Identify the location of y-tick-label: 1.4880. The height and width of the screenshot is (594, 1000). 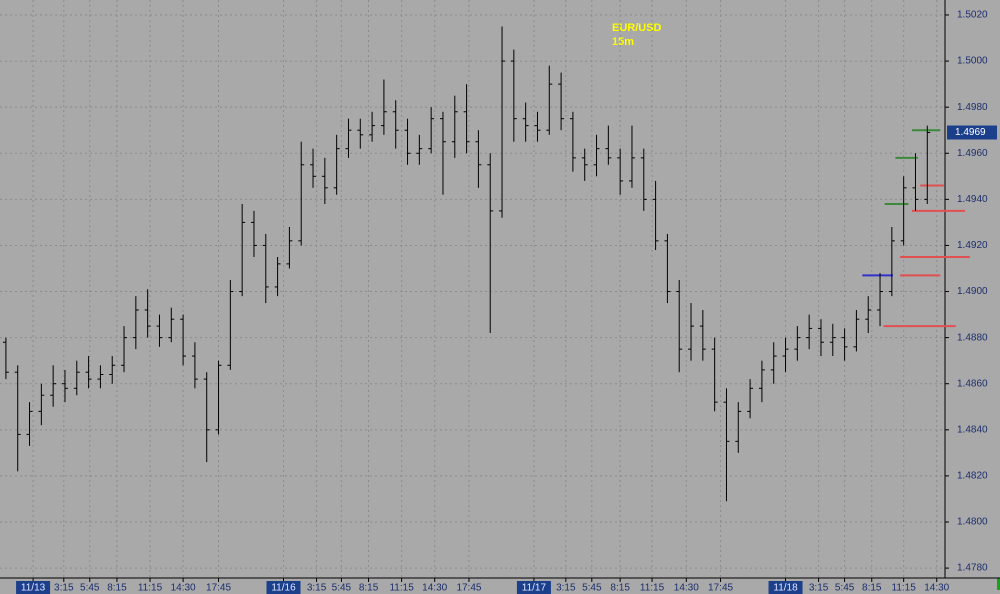
(972, 337).